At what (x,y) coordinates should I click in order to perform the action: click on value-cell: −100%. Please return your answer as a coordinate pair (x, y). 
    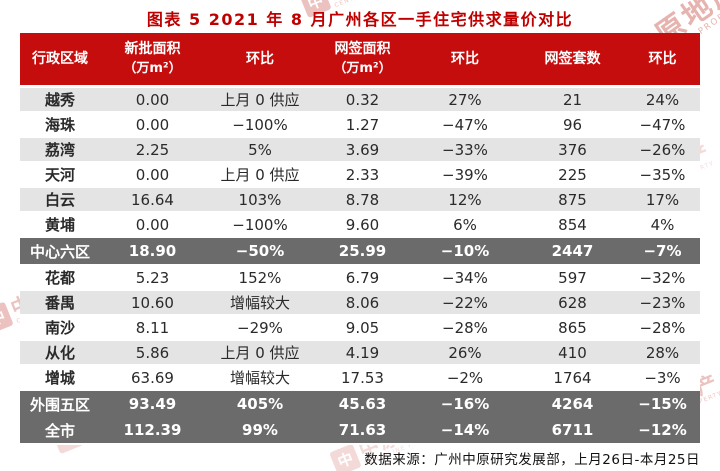
    Looking at the image, I should click on (260, 125).